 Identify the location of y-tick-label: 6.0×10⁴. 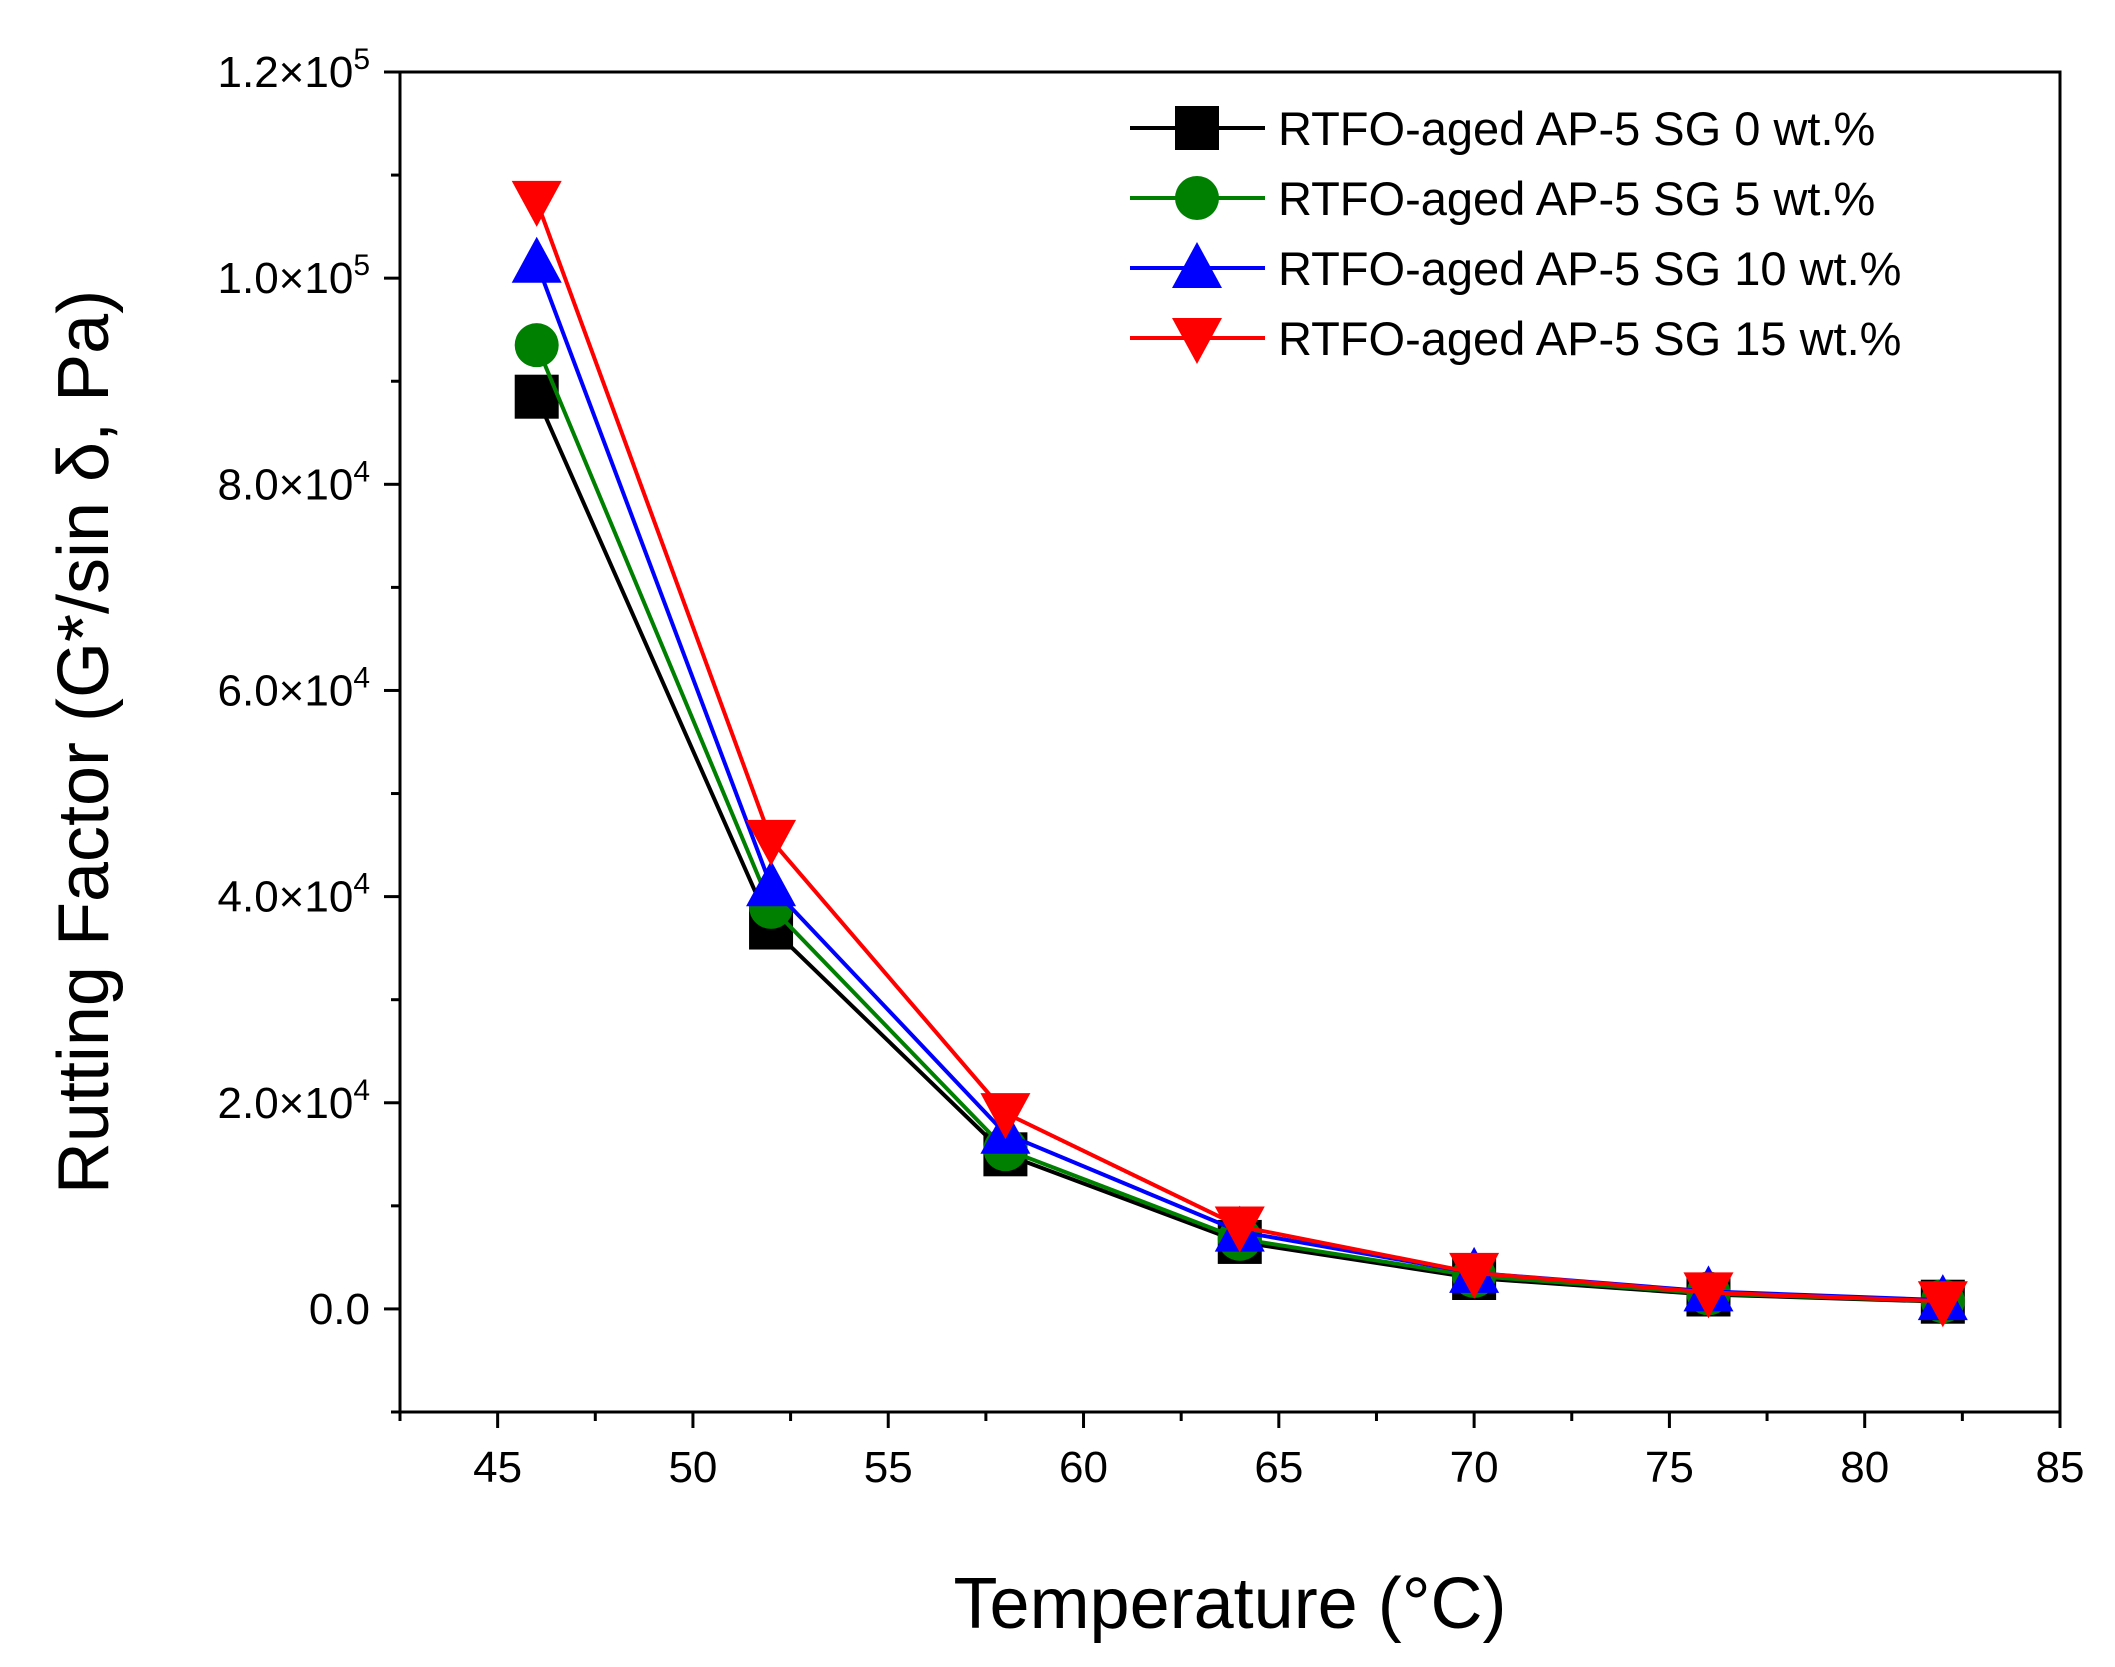
(294, 688).